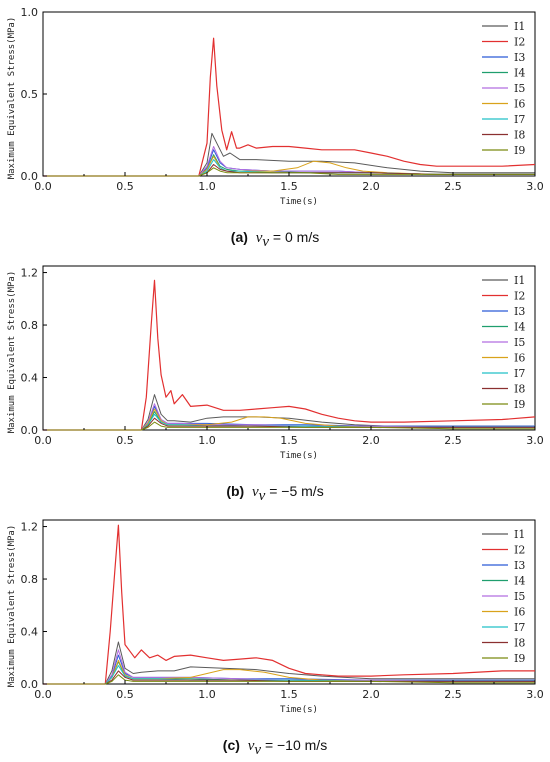 The image size is (550, 762). I want to click on caption-a: (a) vv = 0 m/s, so click(275, 240).